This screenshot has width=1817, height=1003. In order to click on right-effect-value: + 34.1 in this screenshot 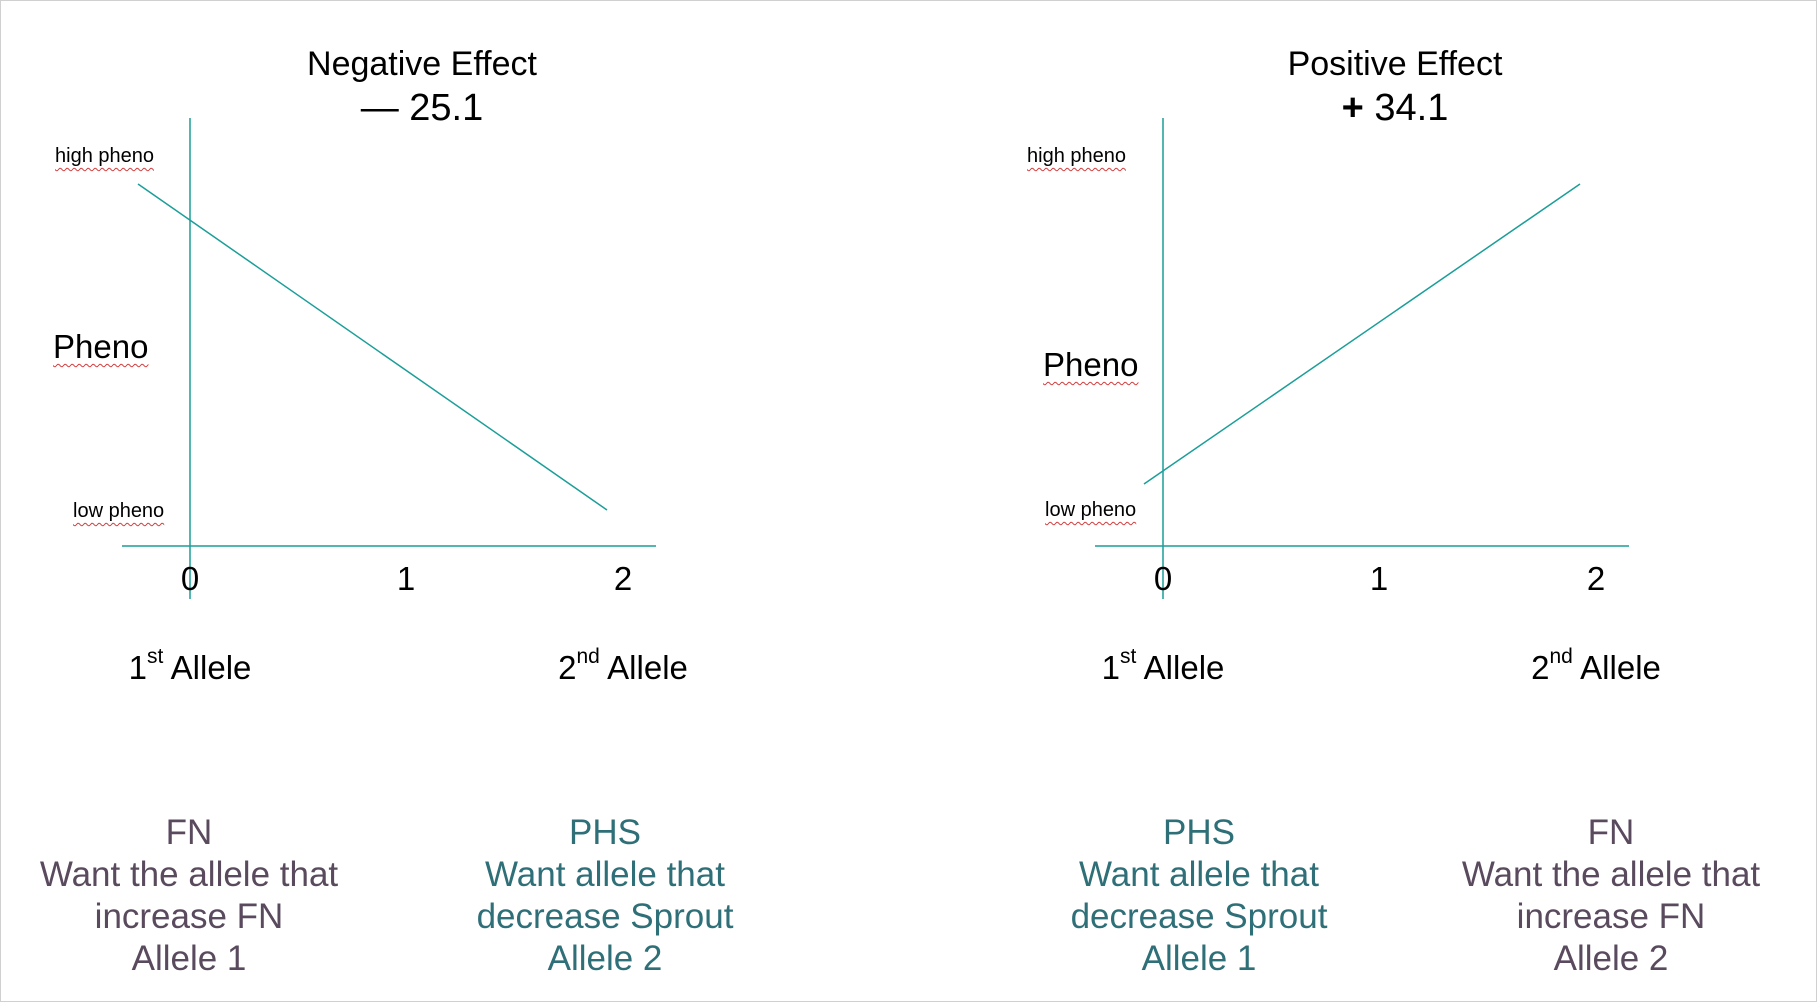, I will do `click(1395, 108)`.